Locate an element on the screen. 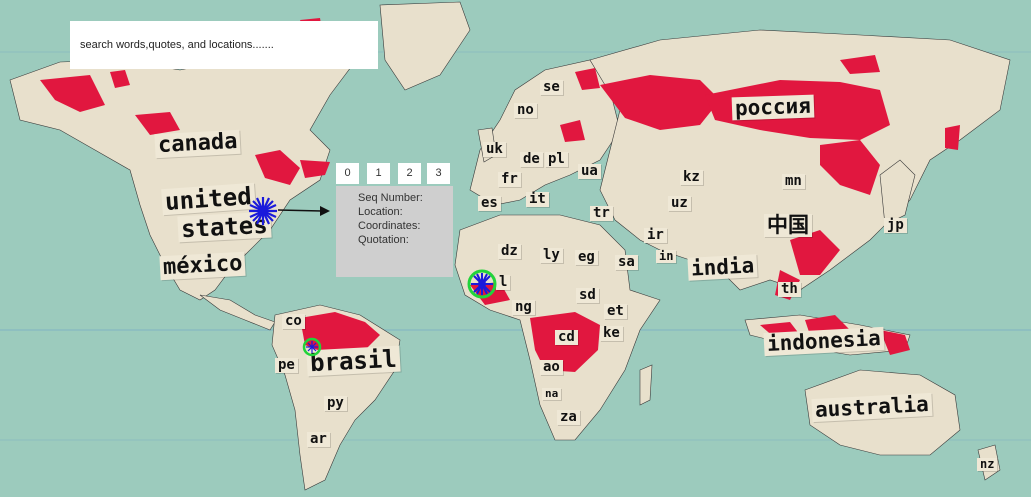 This screenshot has width=1031, height=497. popup-tab-2: 2 is located at coordinates (409, 173).